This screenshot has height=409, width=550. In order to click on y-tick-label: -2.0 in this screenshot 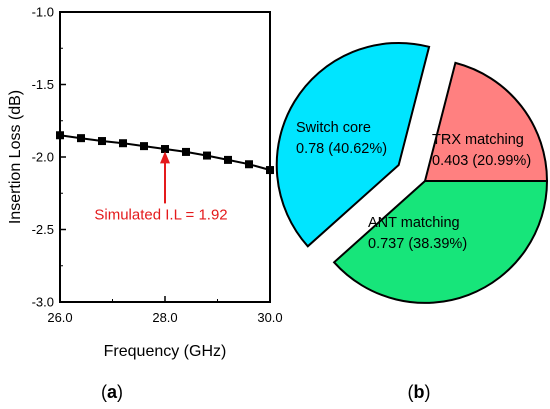, I will do `click(43, 157)`.